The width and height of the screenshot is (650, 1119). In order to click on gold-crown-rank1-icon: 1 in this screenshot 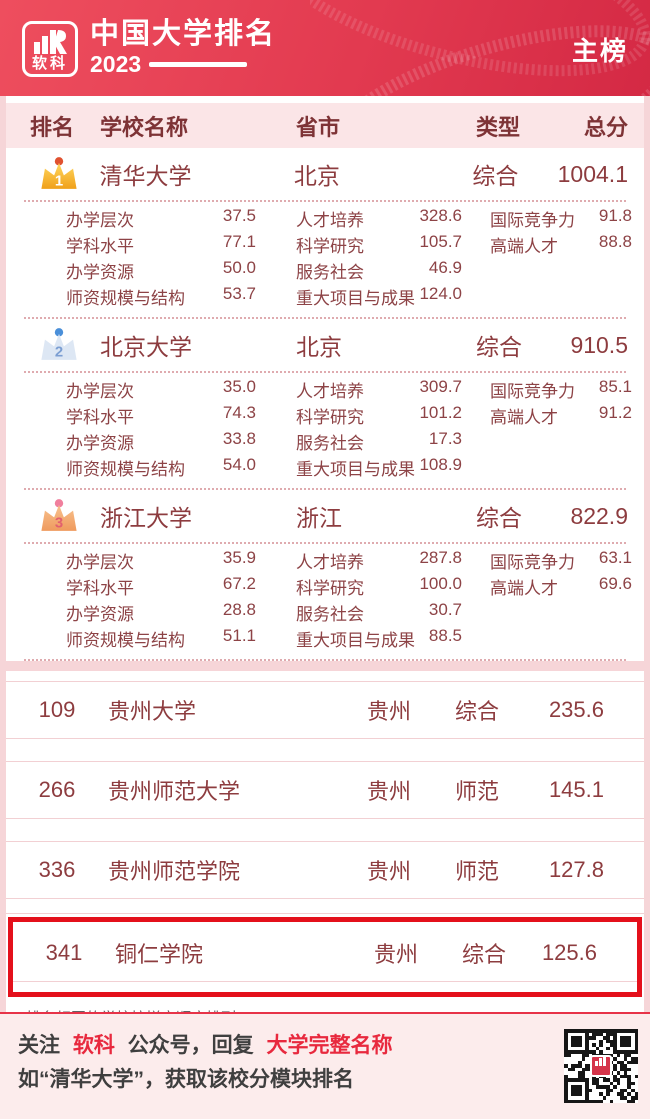, I will do `click(59, 173)`.